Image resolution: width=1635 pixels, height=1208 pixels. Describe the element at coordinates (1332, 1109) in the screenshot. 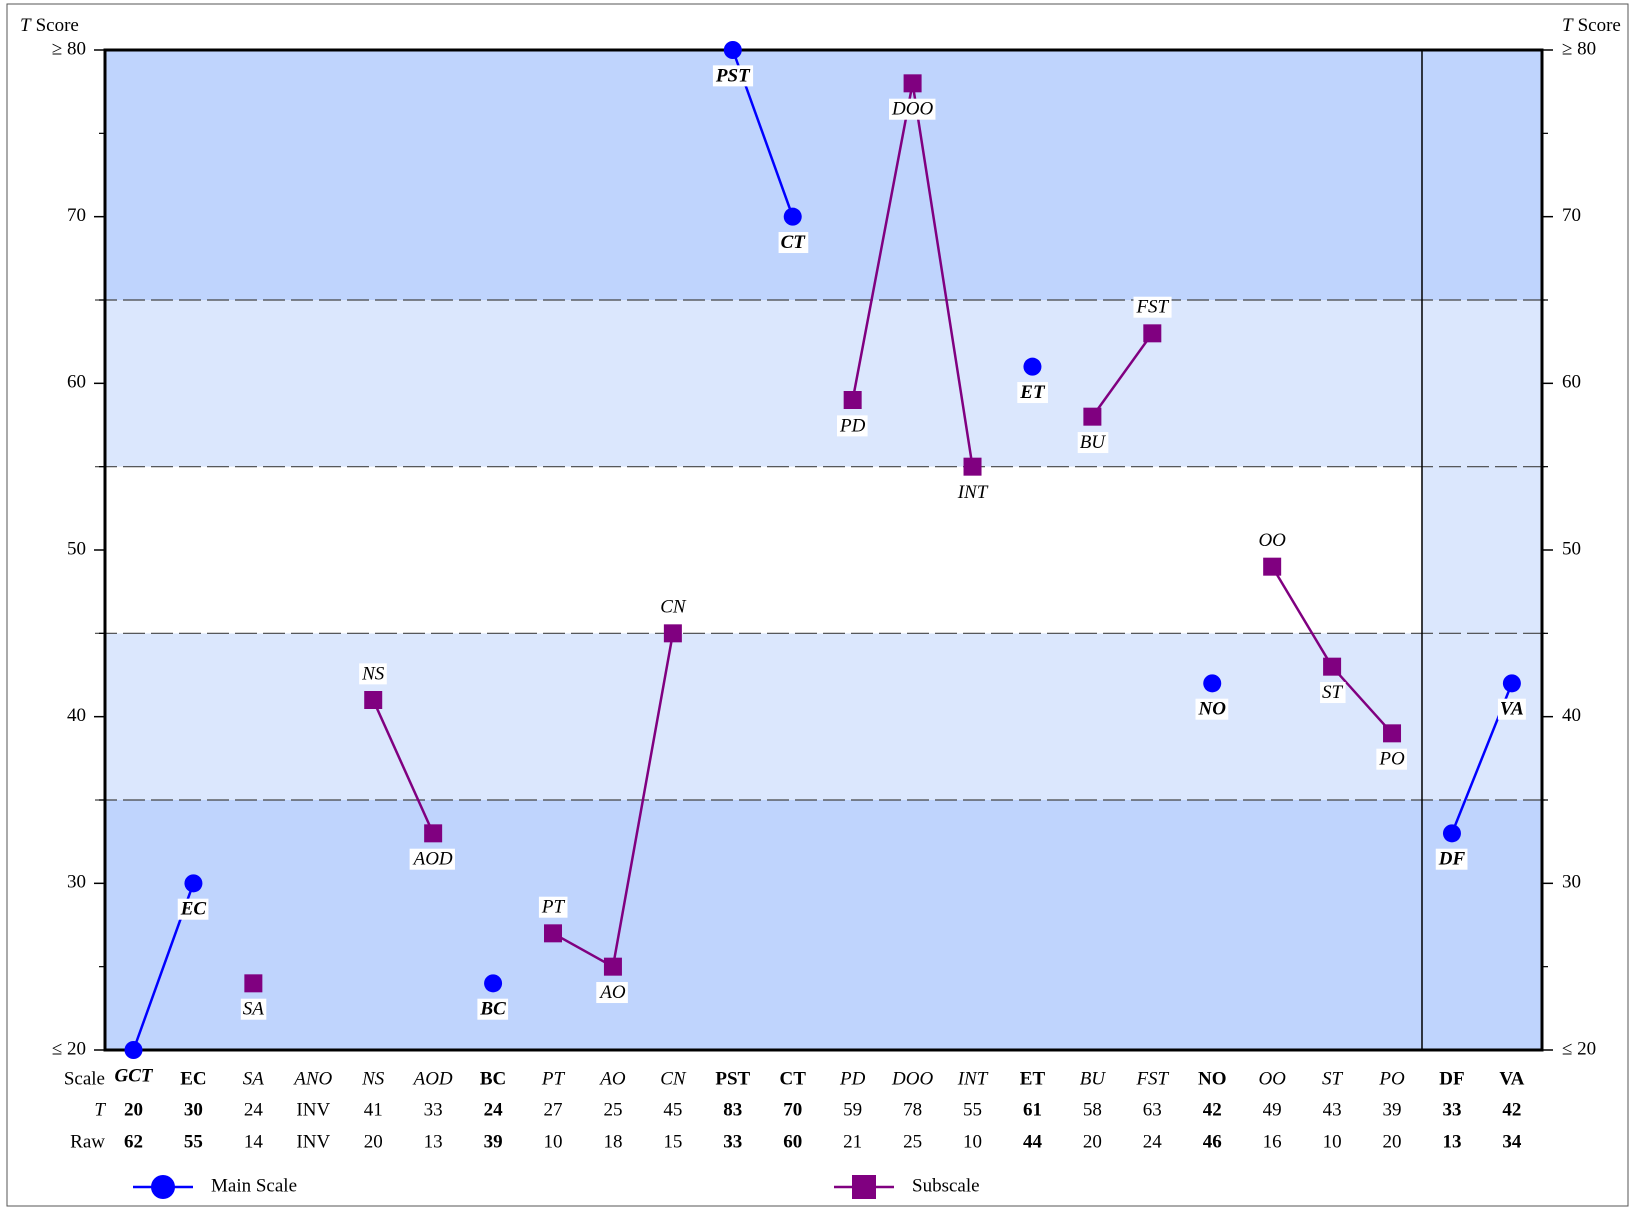

I see `t-score: 43` at that location.